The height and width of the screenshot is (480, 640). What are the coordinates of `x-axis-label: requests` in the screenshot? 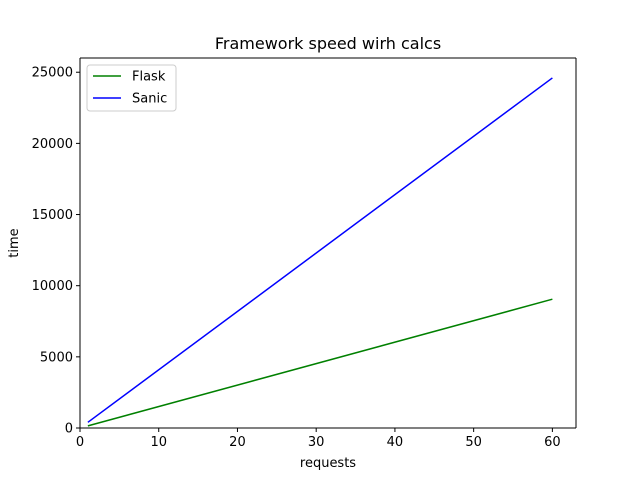 It's located at (328, 463).